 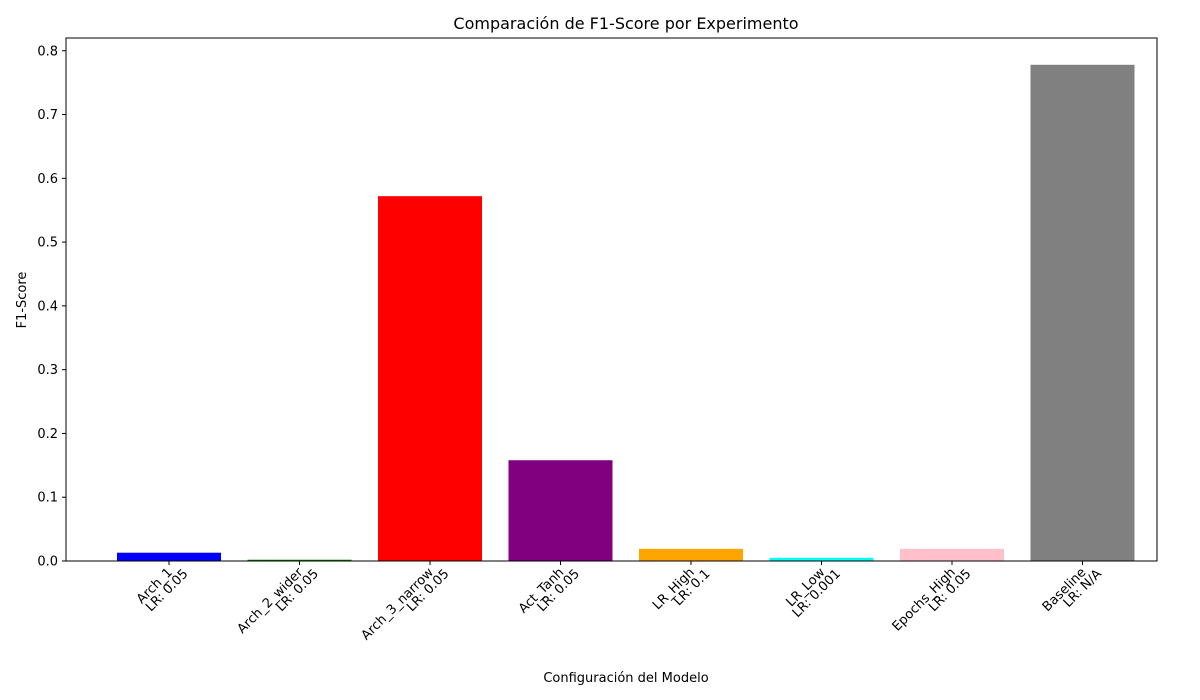 I want to click on x-tick-label: LR_HighLR: 0.1, so click(x=681, y=589).